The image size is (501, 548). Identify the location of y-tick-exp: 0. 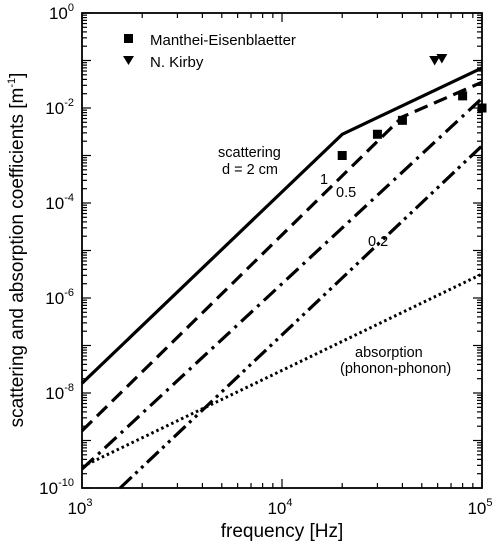
(71, 8).